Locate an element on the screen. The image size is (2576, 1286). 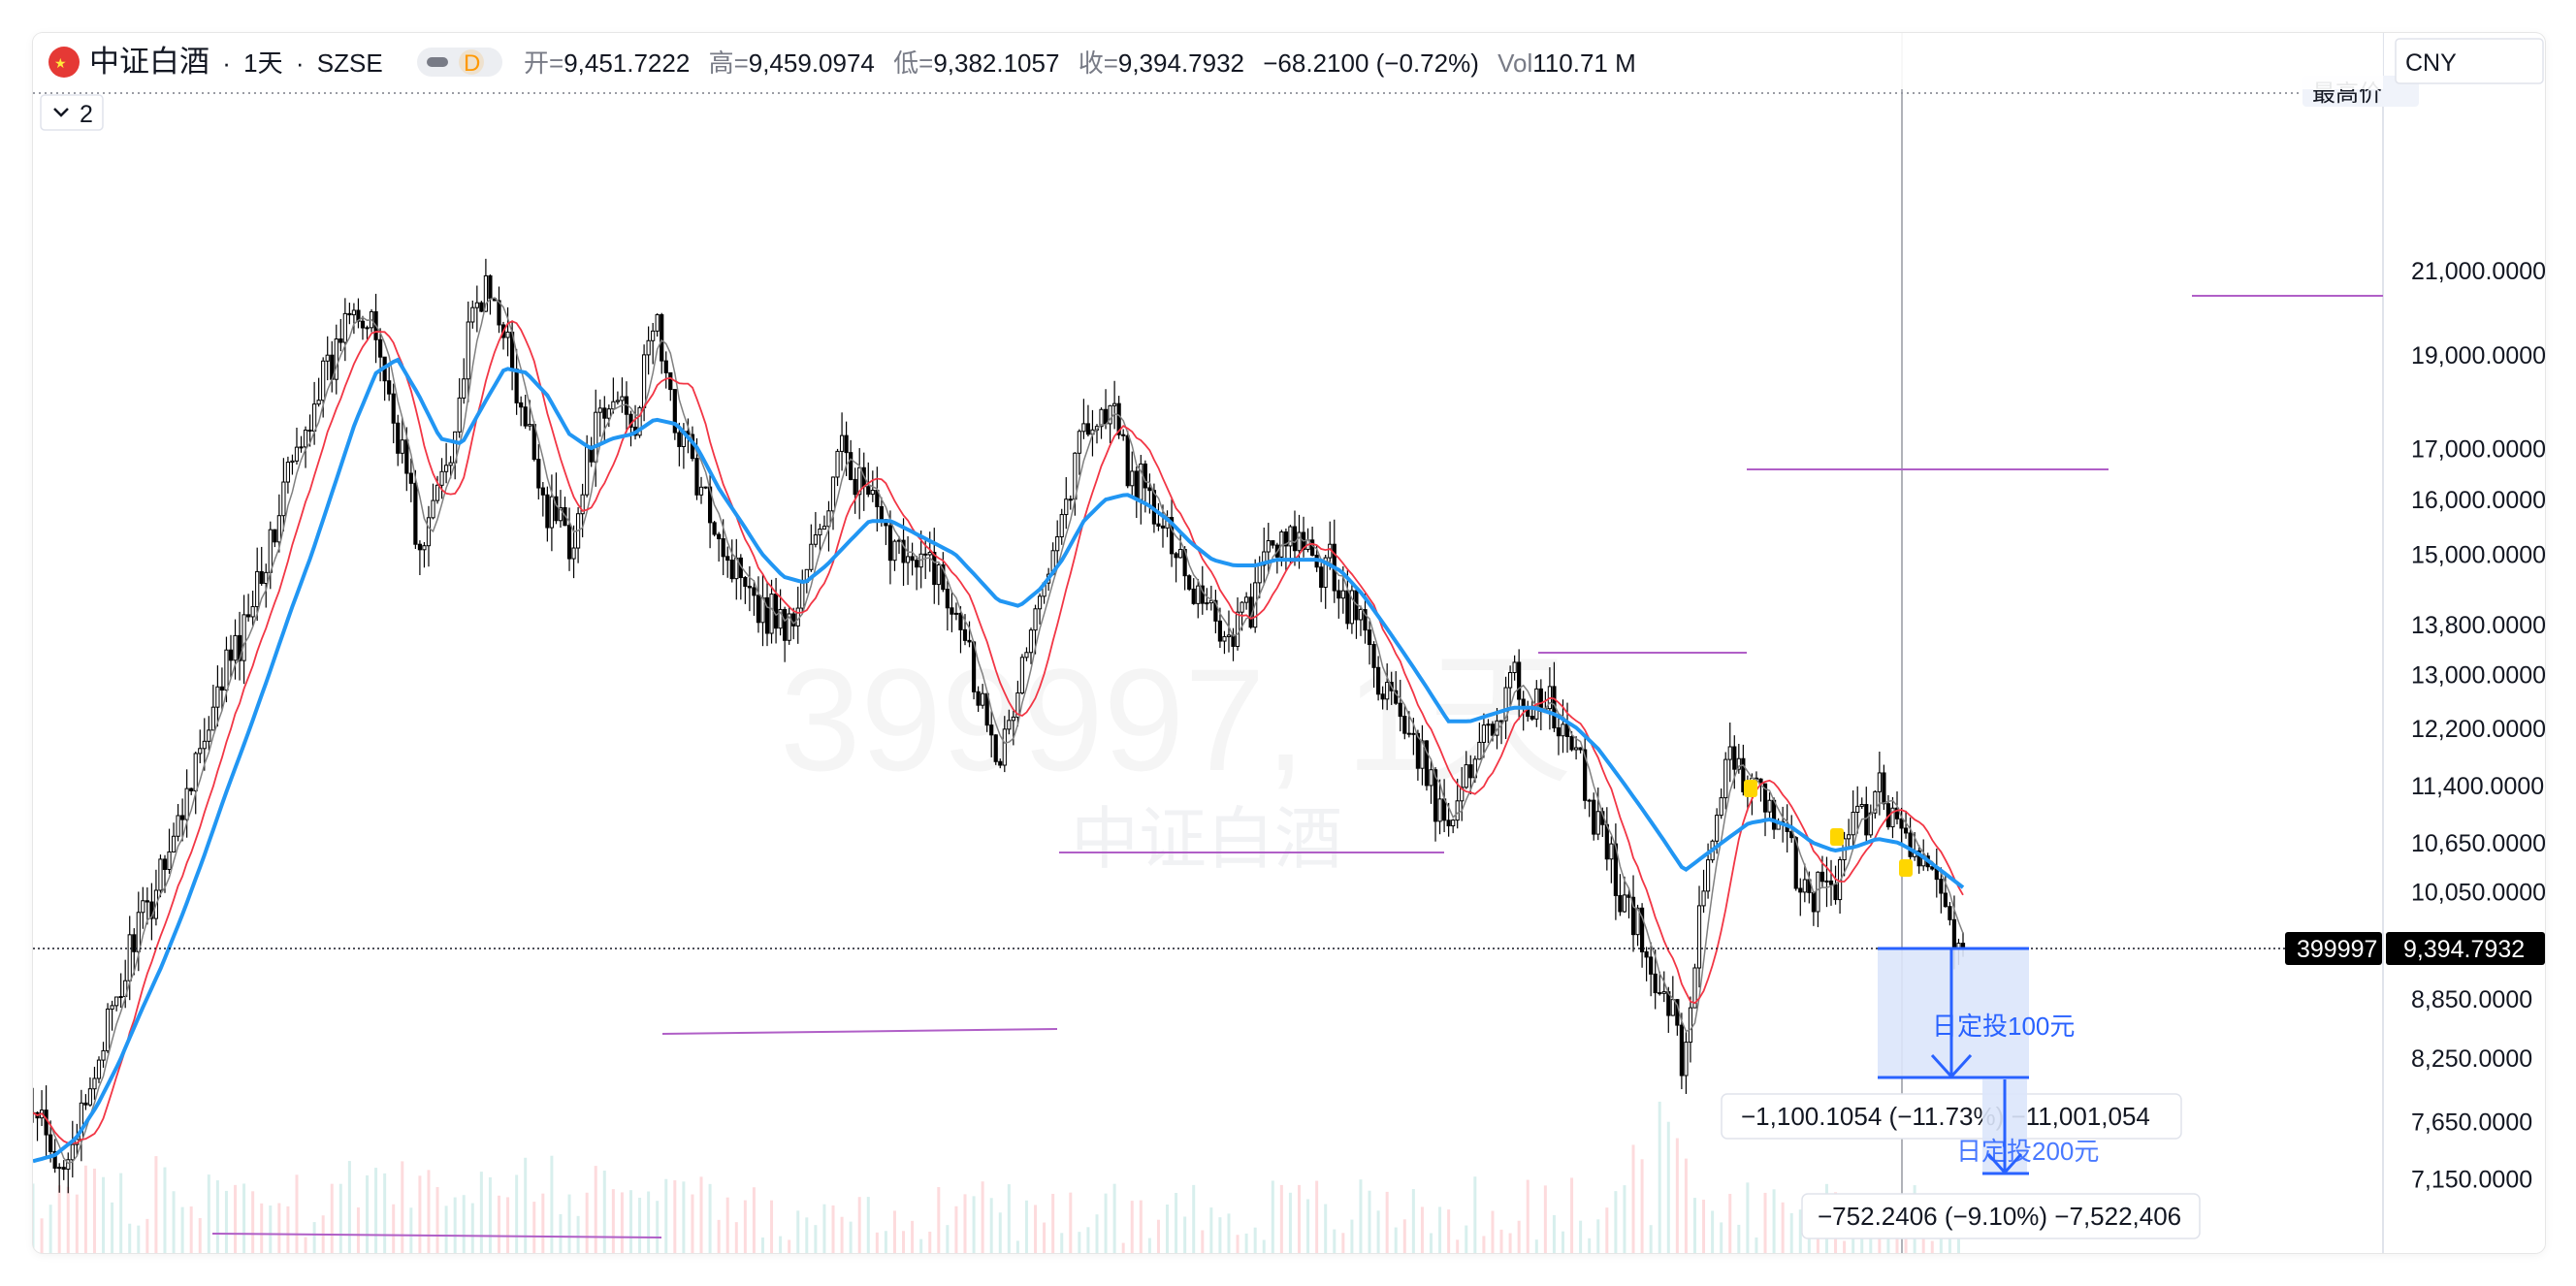
header-title: 中证白酒 · 1天 · SZSE is located at coordinates (236, 62).